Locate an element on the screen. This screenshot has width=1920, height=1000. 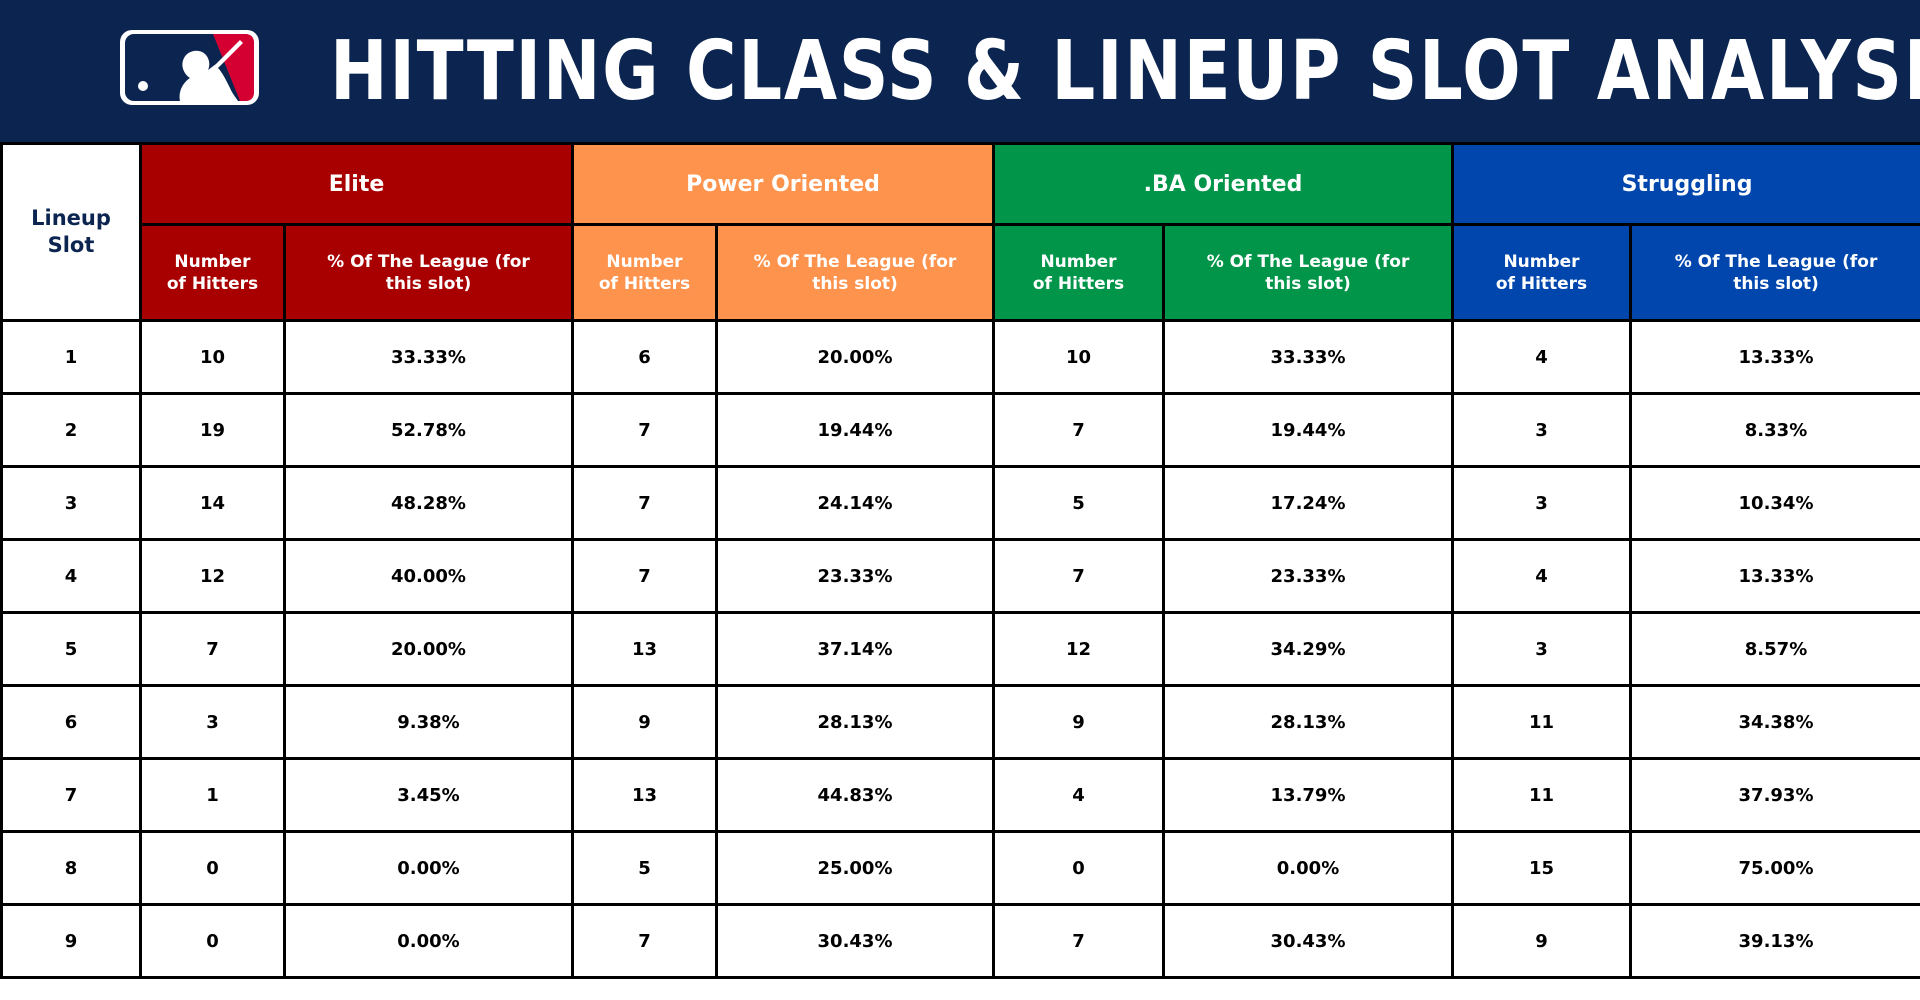
ba-count-cell: 10 is located at coordinates (1079, 357).